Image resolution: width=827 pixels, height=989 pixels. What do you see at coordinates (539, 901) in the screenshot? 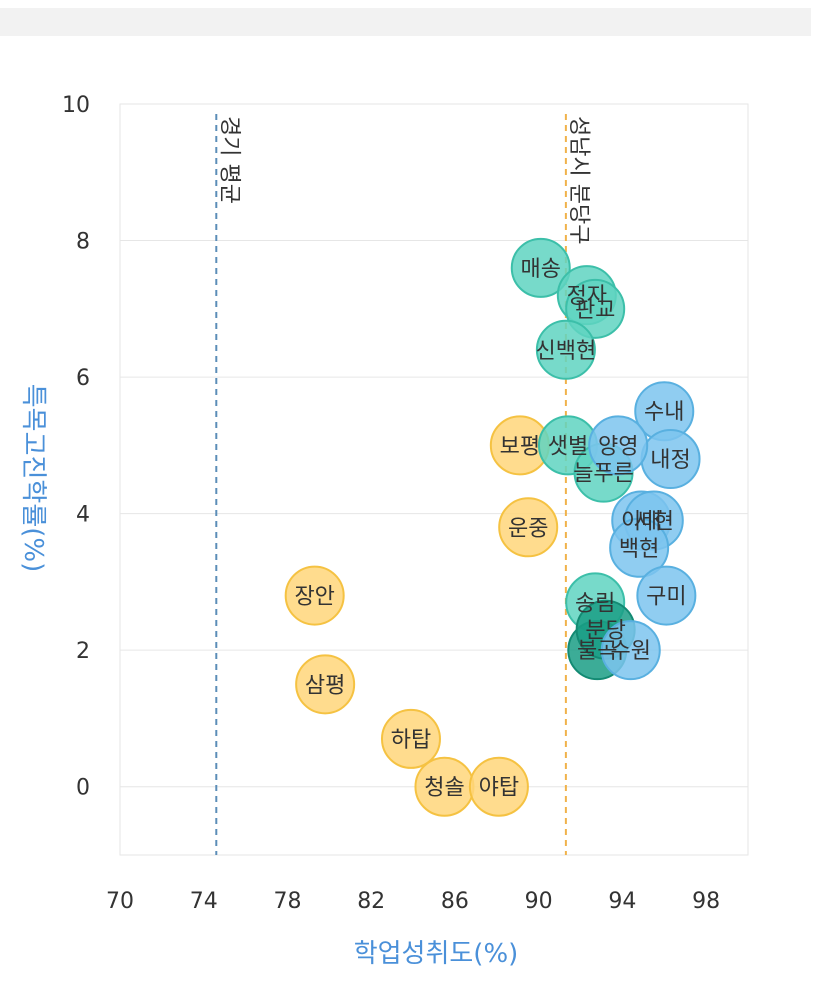
I see `x-tick-label: 90` at bounding box center [539, 901].